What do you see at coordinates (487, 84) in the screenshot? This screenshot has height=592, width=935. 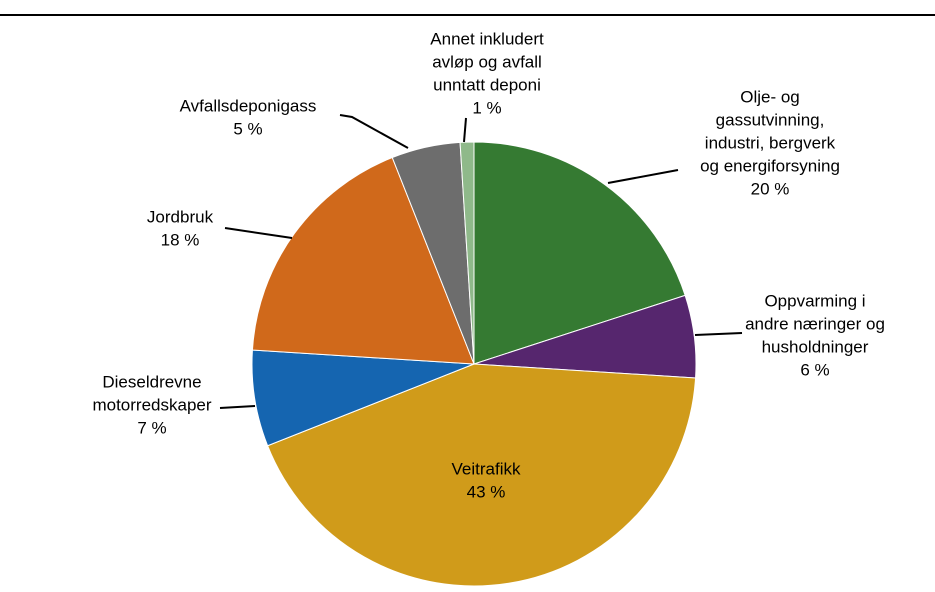 I see `slice-label: unntatt deponi` at bounding box center [487, 84].